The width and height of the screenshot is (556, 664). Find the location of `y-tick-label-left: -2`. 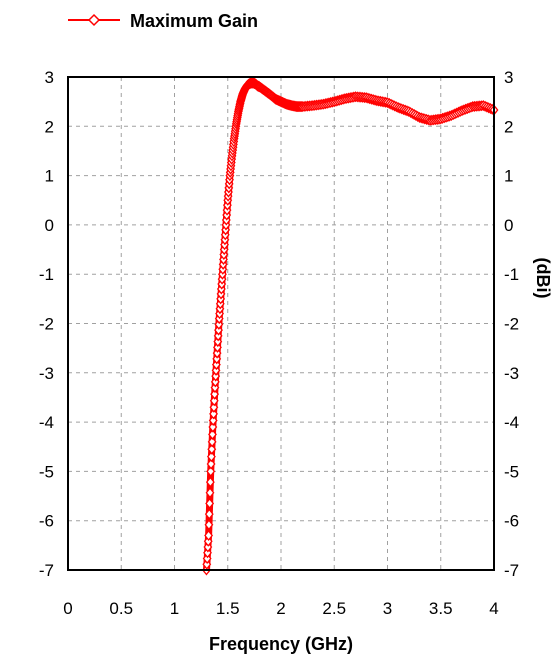

y-tick-label-left: -2 is located at coordinates (46, 324).